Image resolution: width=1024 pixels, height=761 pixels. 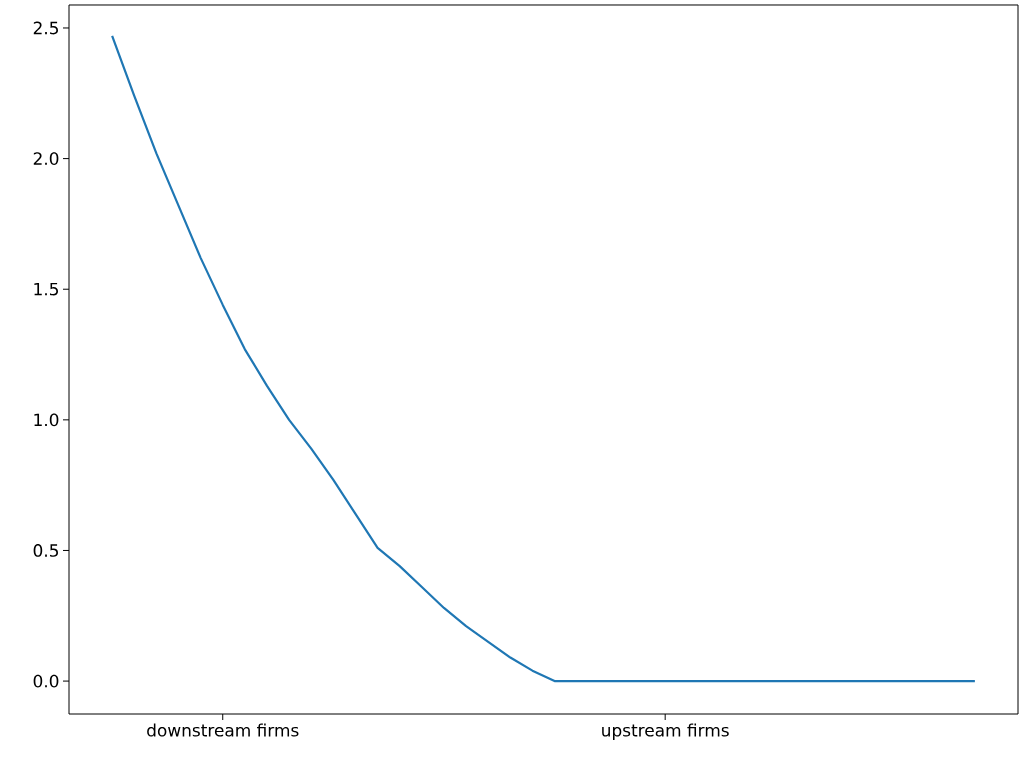 What do you see at coordinates (665, 731) in the screenshot?
I see `x-tick-label: upstream firms` at bounding box center [665, 731].